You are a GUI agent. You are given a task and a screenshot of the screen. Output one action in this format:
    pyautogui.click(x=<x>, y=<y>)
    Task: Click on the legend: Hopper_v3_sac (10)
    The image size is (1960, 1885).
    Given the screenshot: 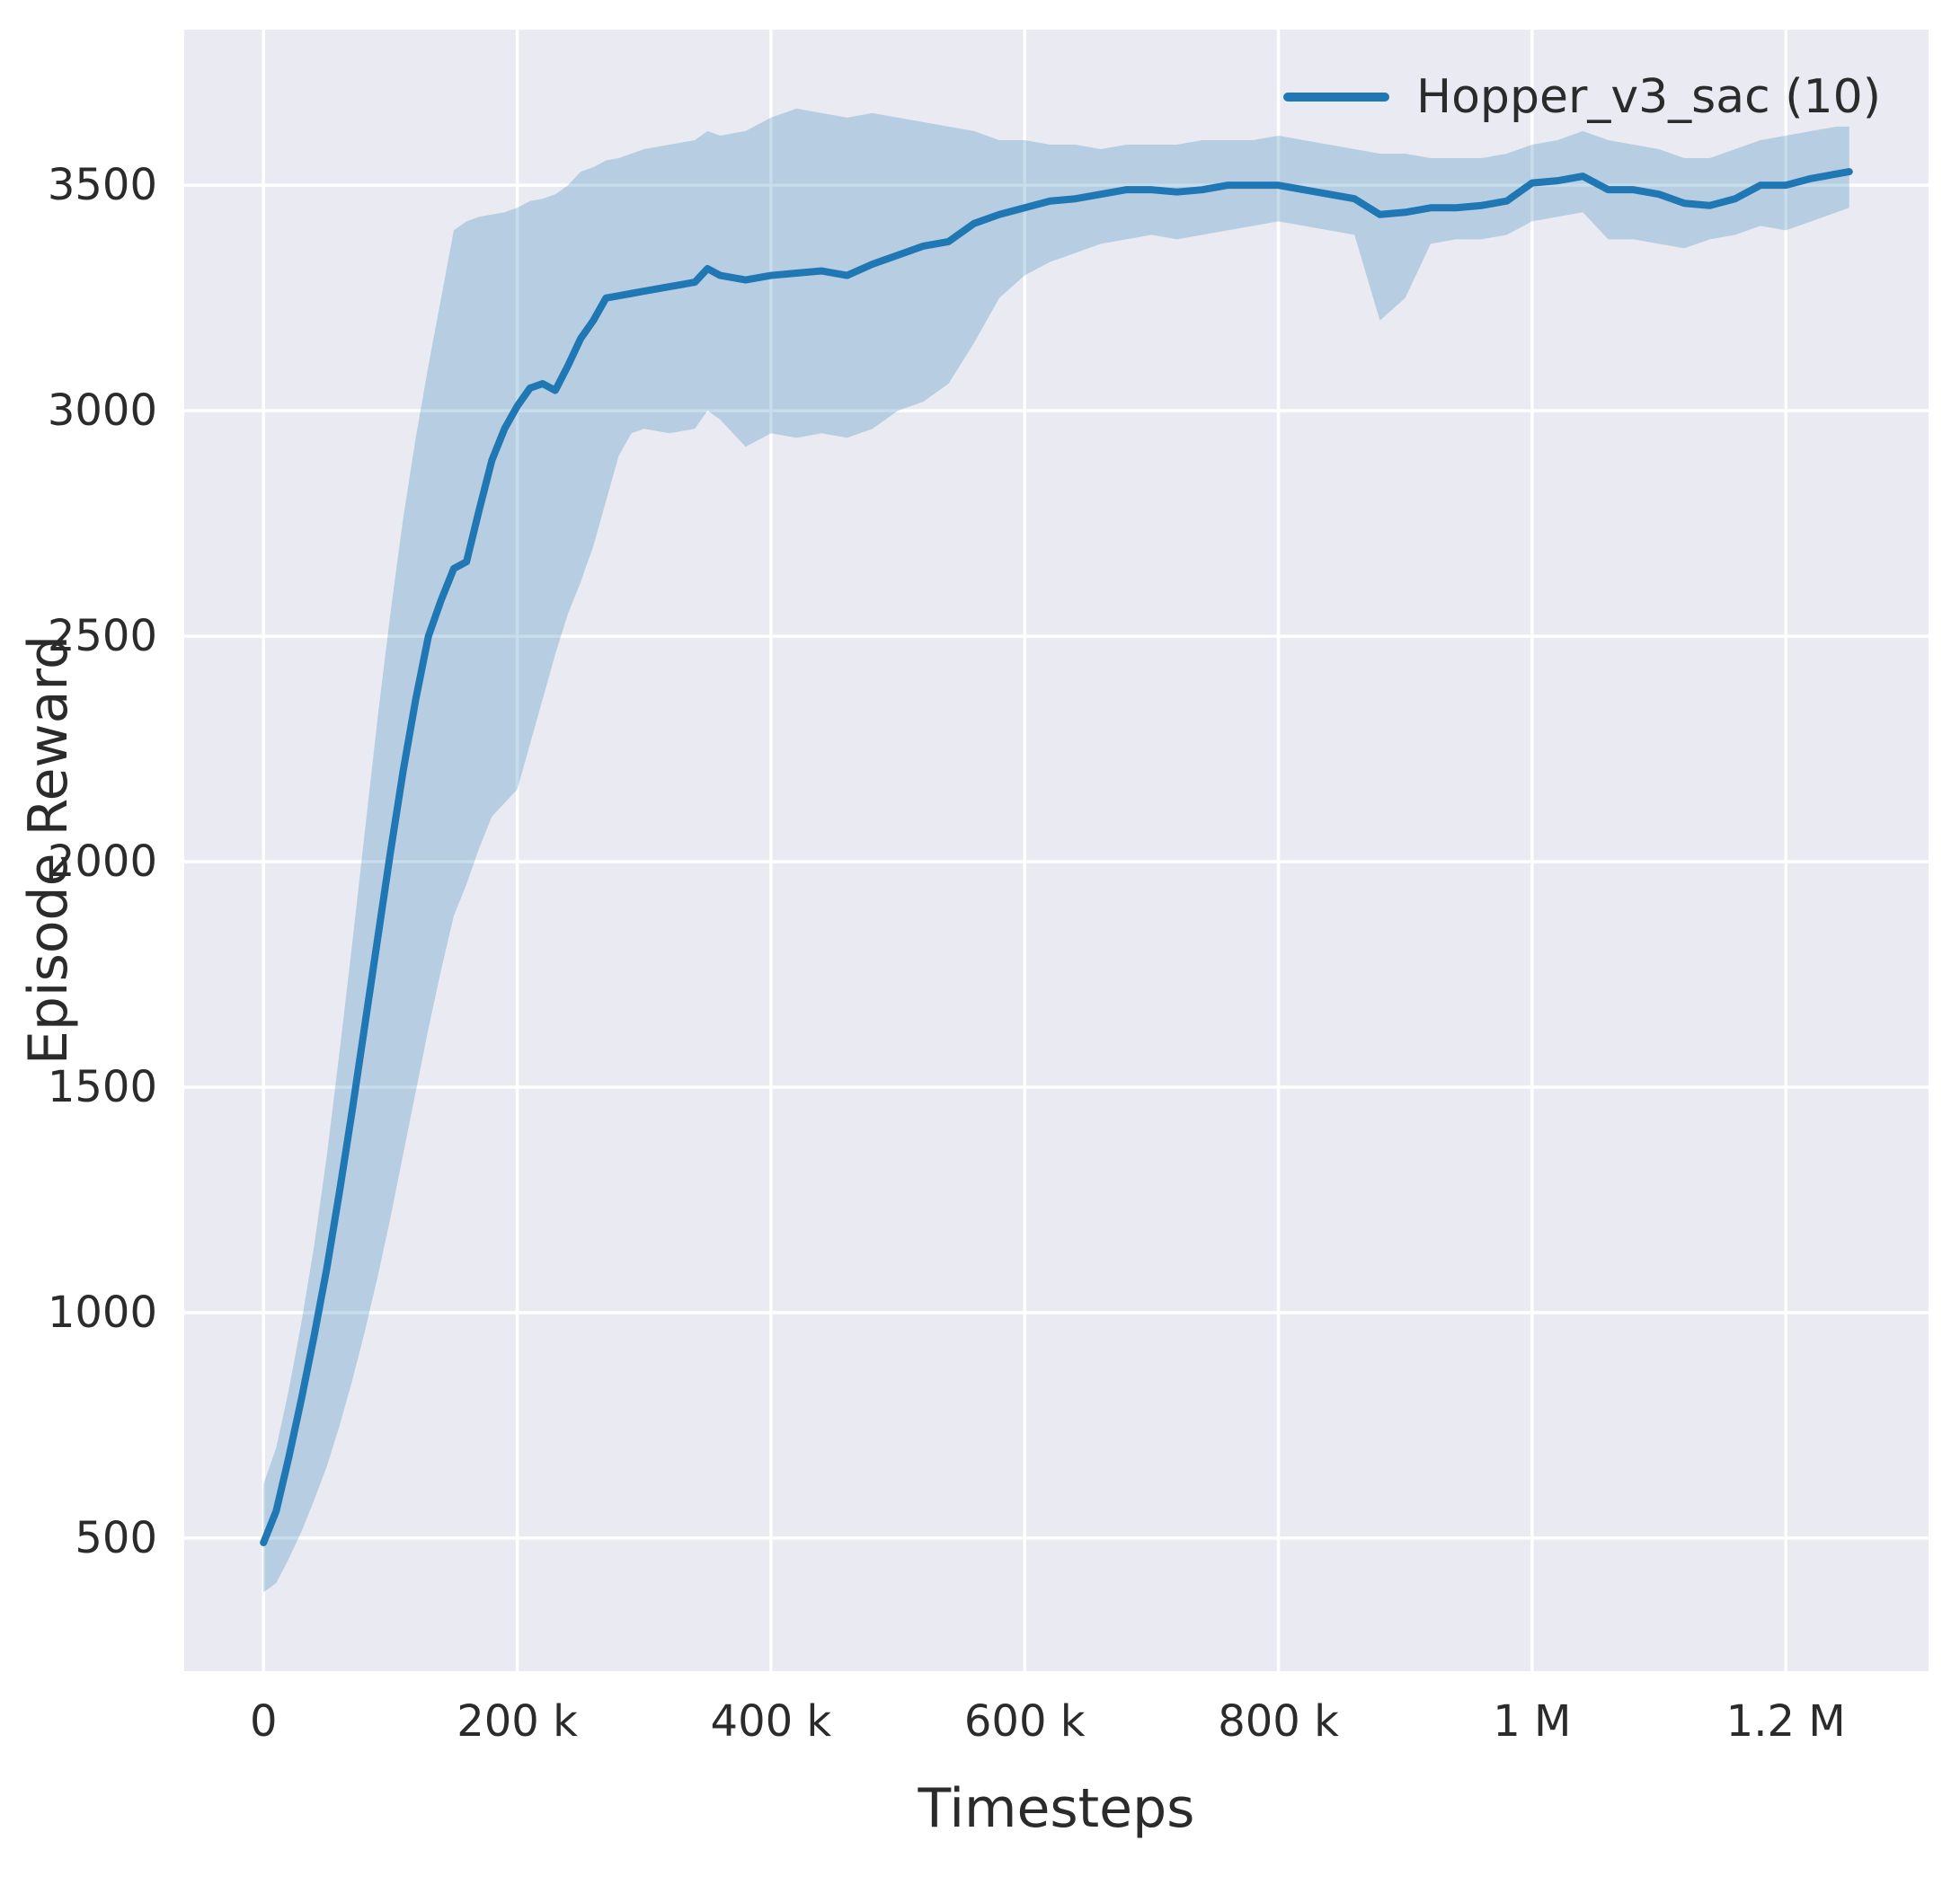 What is the action you would take?
    pyautogui.click(x=1582, y=97)
    